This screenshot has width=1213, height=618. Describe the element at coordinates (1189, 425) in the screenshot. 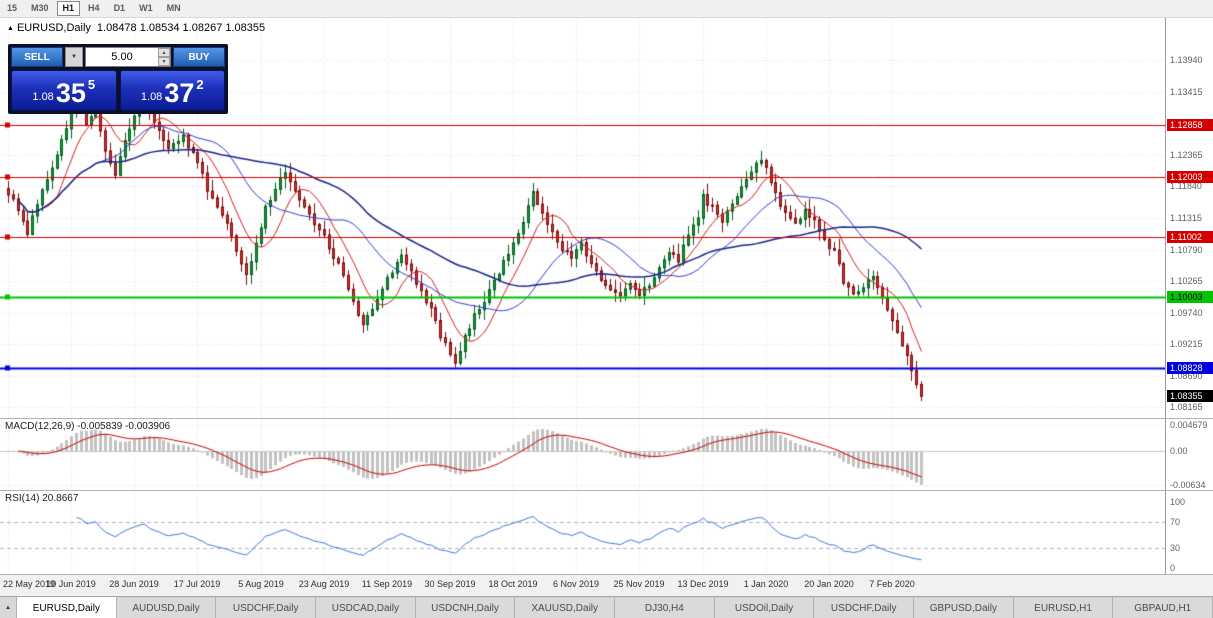

I see `macd-axis-label: 0.004679` at that location.